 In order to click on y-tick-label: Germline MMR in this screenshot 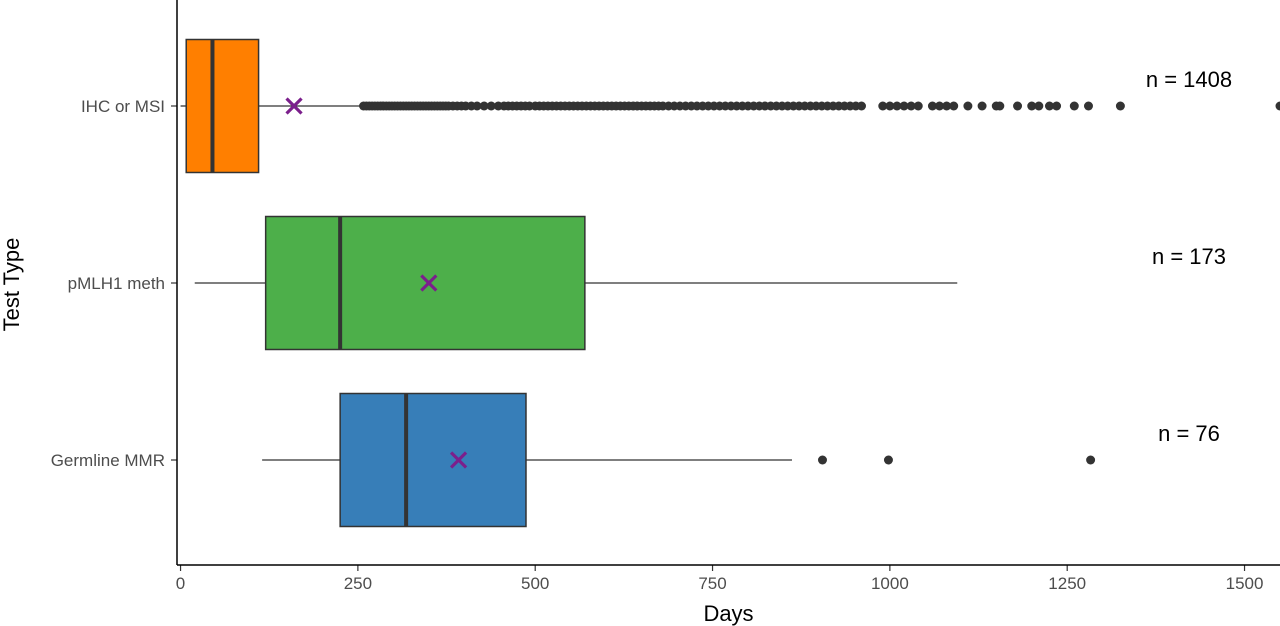, I will do `click(108, 460)`.